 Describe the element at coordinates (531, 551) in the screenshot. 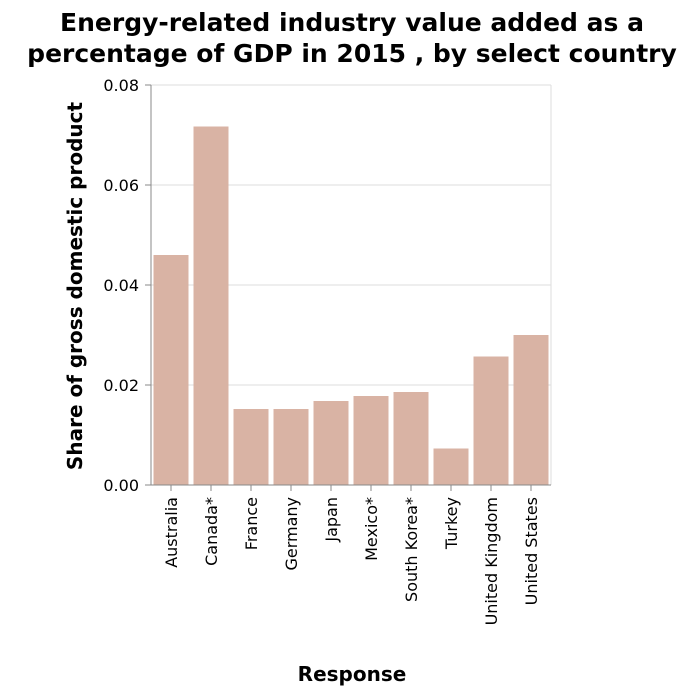

I see `x-tick-label: United States` at that location.